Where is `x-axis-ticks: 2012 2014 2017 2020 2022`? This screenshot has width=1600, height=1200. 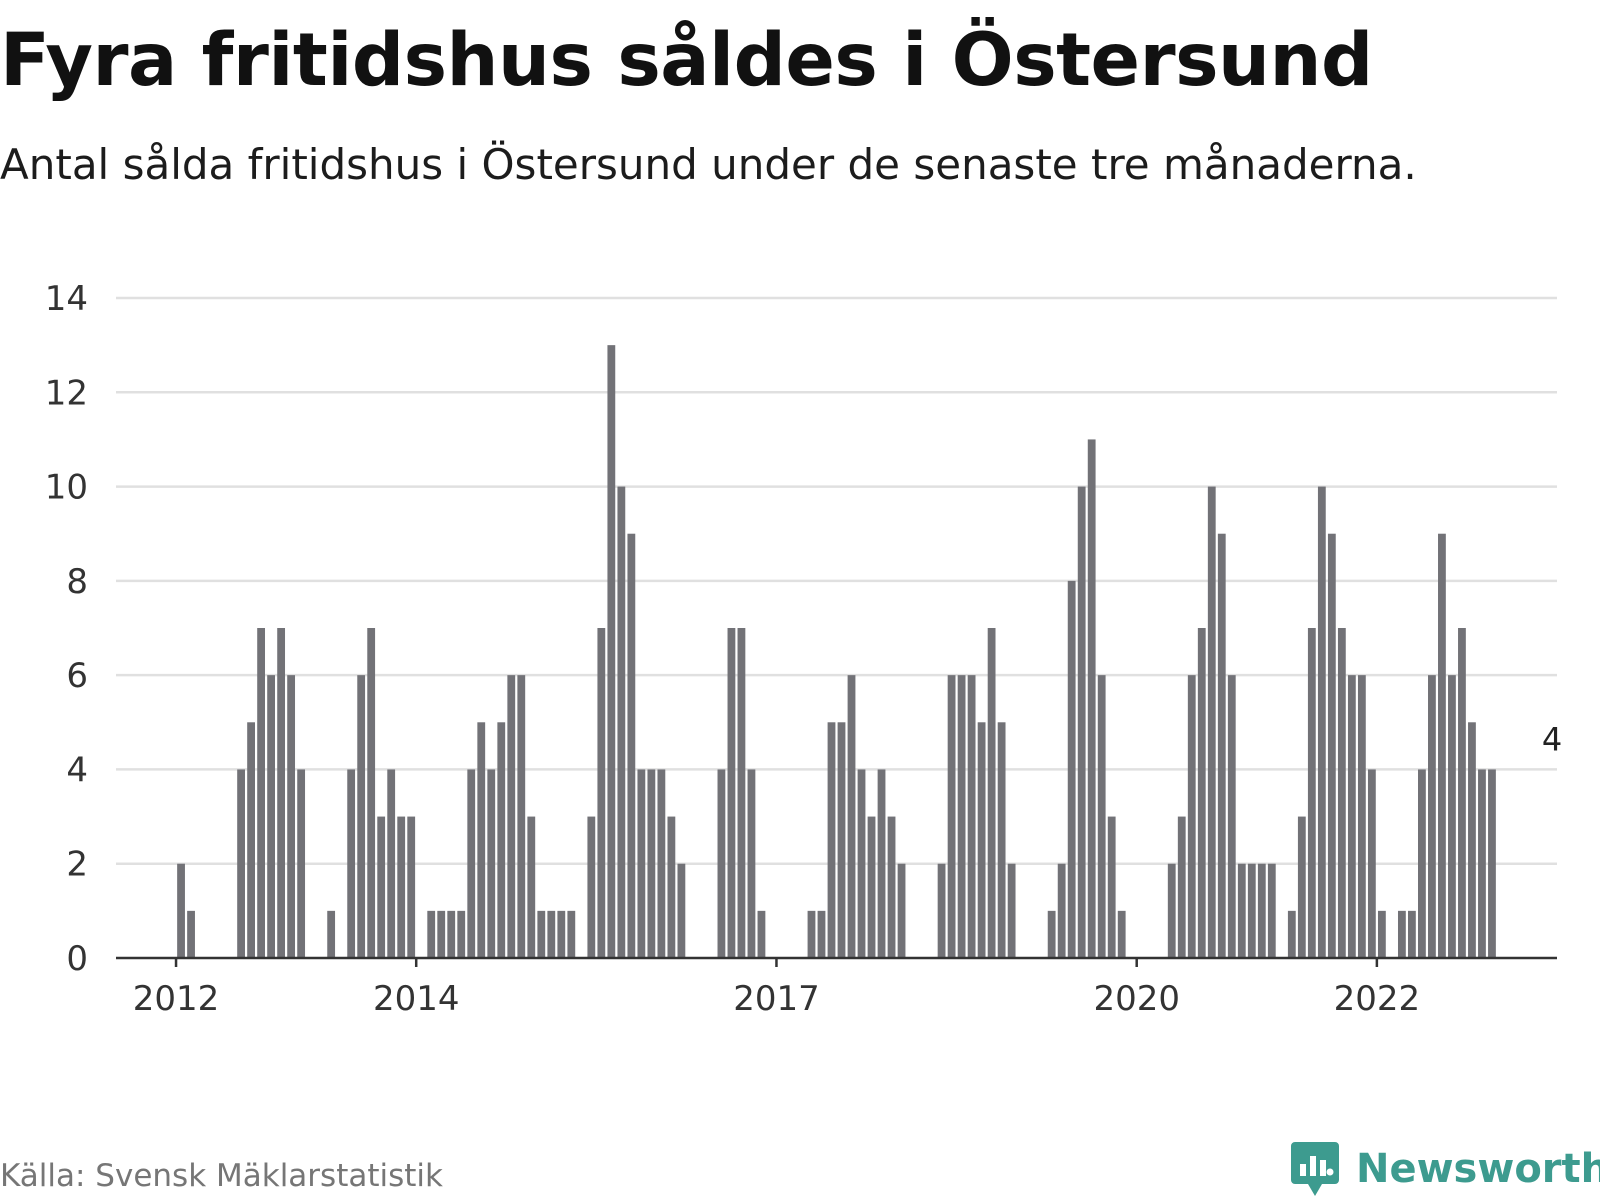
x-axis-ticks: 2012 2014 2017 2020 2022 is located at coordinates (776, 988).